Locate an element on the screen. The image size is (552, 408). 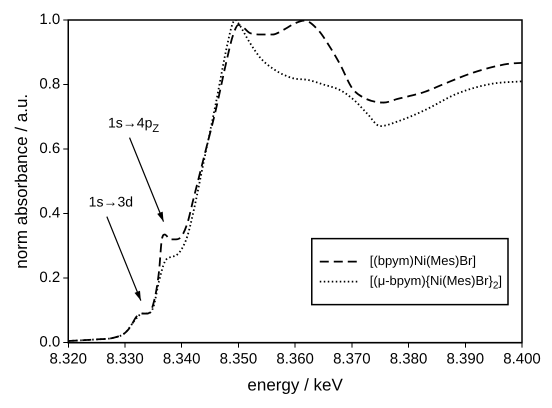
x-tick-label: 8.350 is located at coordinates (239, 359).